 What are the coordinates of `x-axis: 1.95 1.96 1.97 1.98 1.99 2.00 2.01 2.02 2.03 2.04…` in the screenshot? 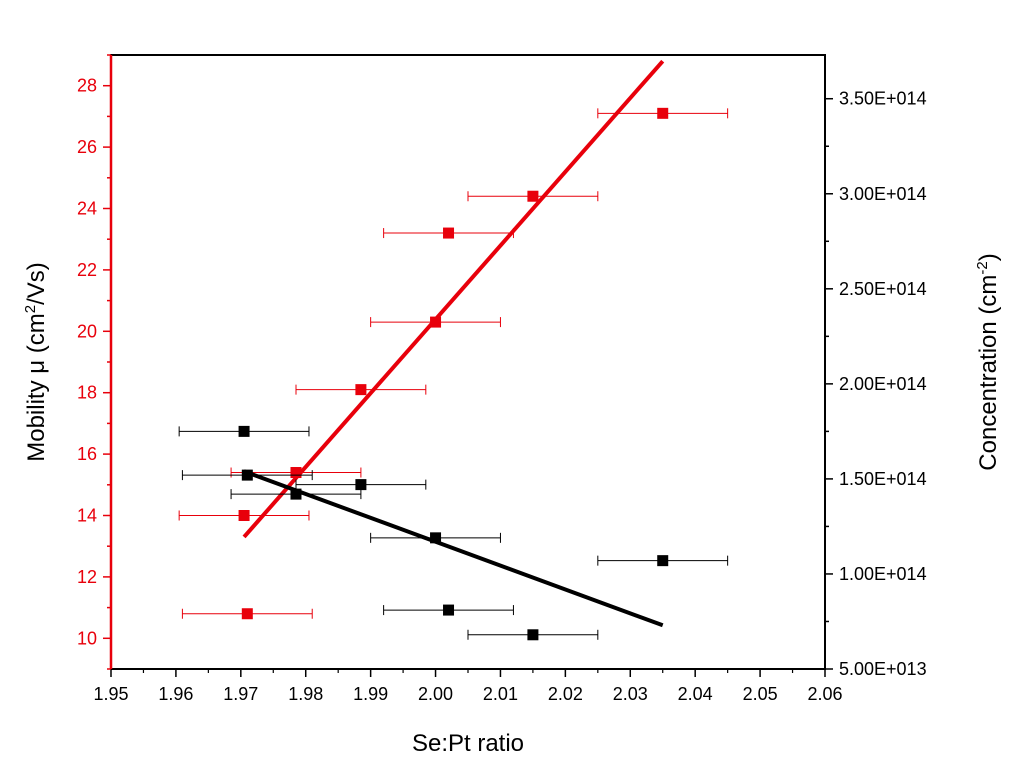 It's located at (468, 686).